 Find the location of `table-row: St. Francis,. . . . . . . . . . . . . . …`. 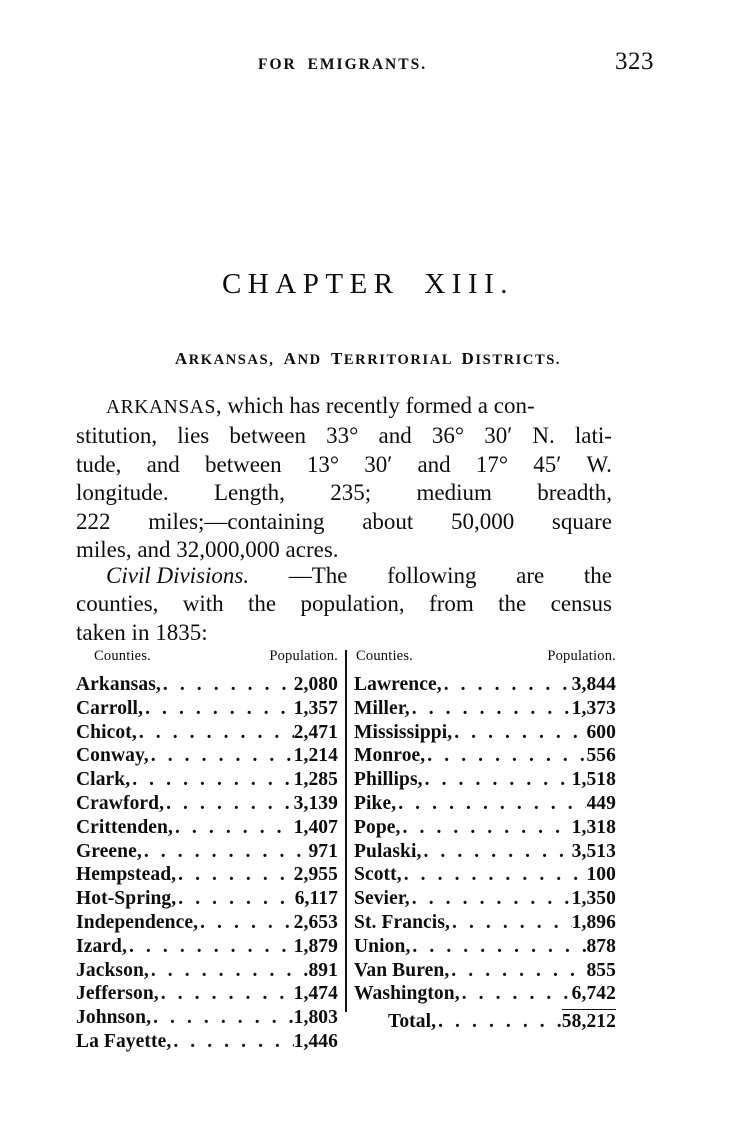

table-row: St. Francis,. . . . . . . . . . . . . . … is located at coordinates (485, 924).